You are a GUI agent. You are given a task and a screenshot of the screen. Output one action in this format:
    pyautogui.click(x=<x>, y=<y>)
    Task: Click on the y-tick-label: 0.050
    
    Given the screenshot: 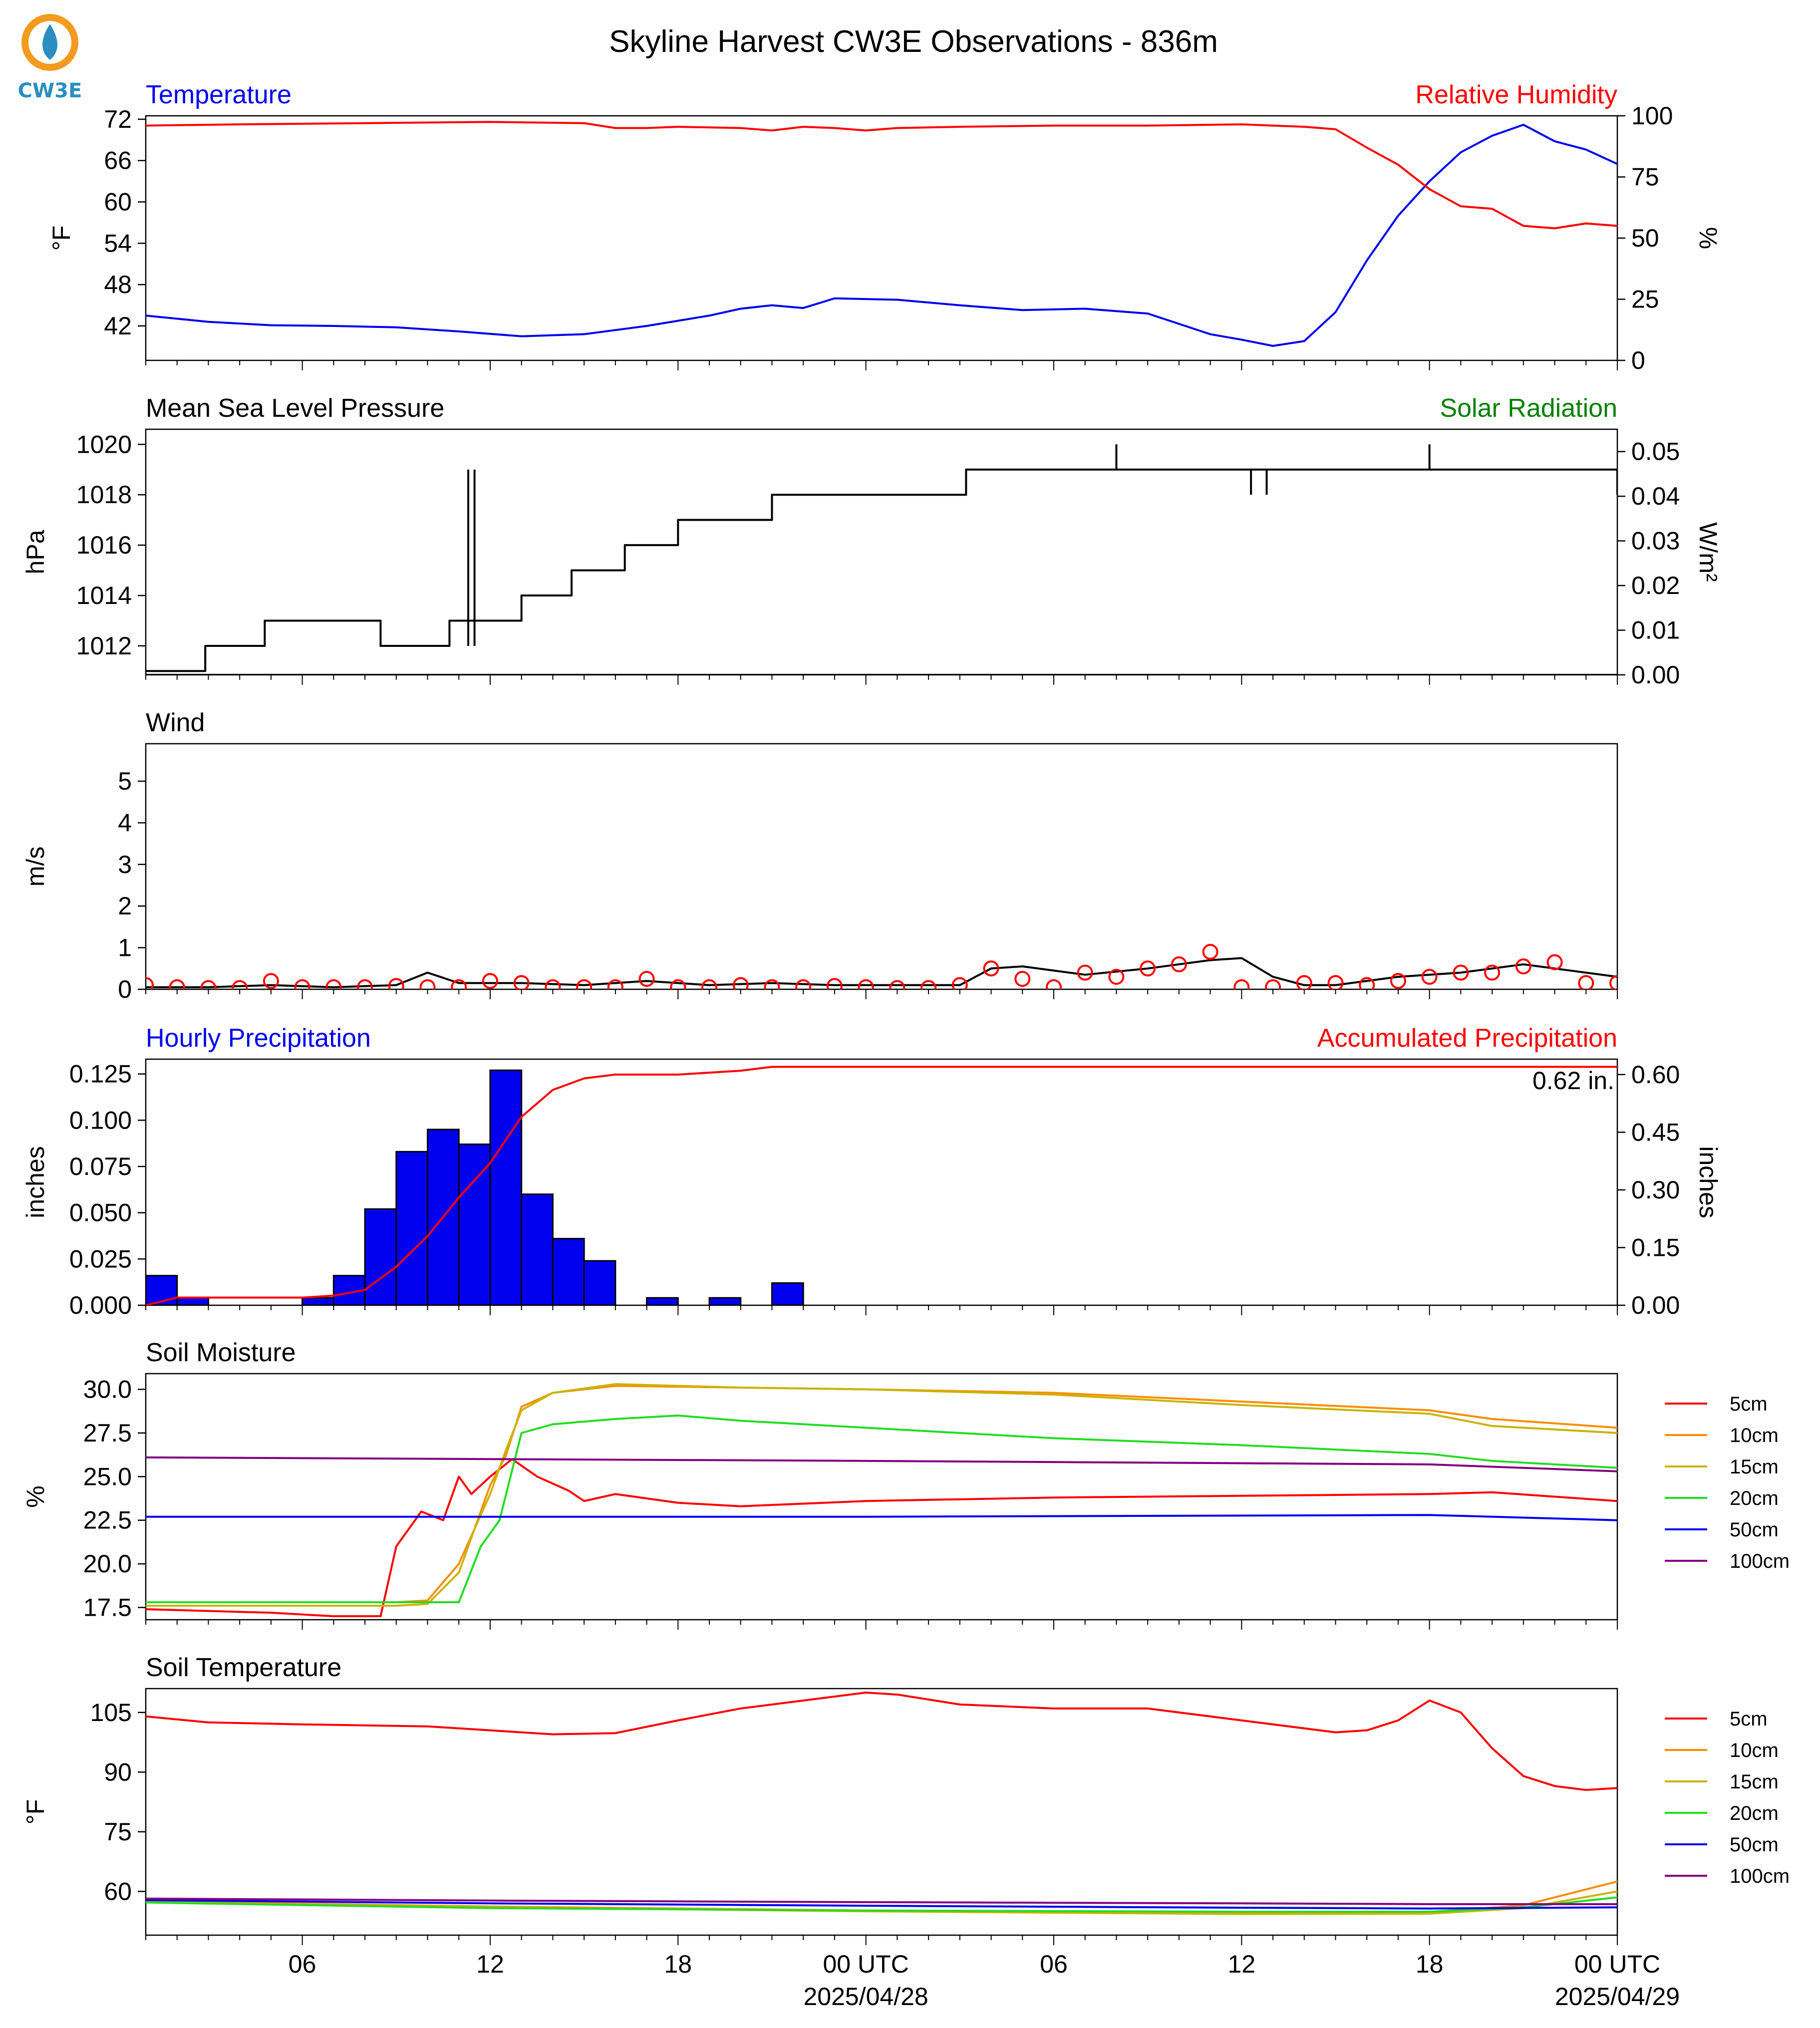 What is the action you would take?
    pyautogui.click(x=100, y=1213)
    